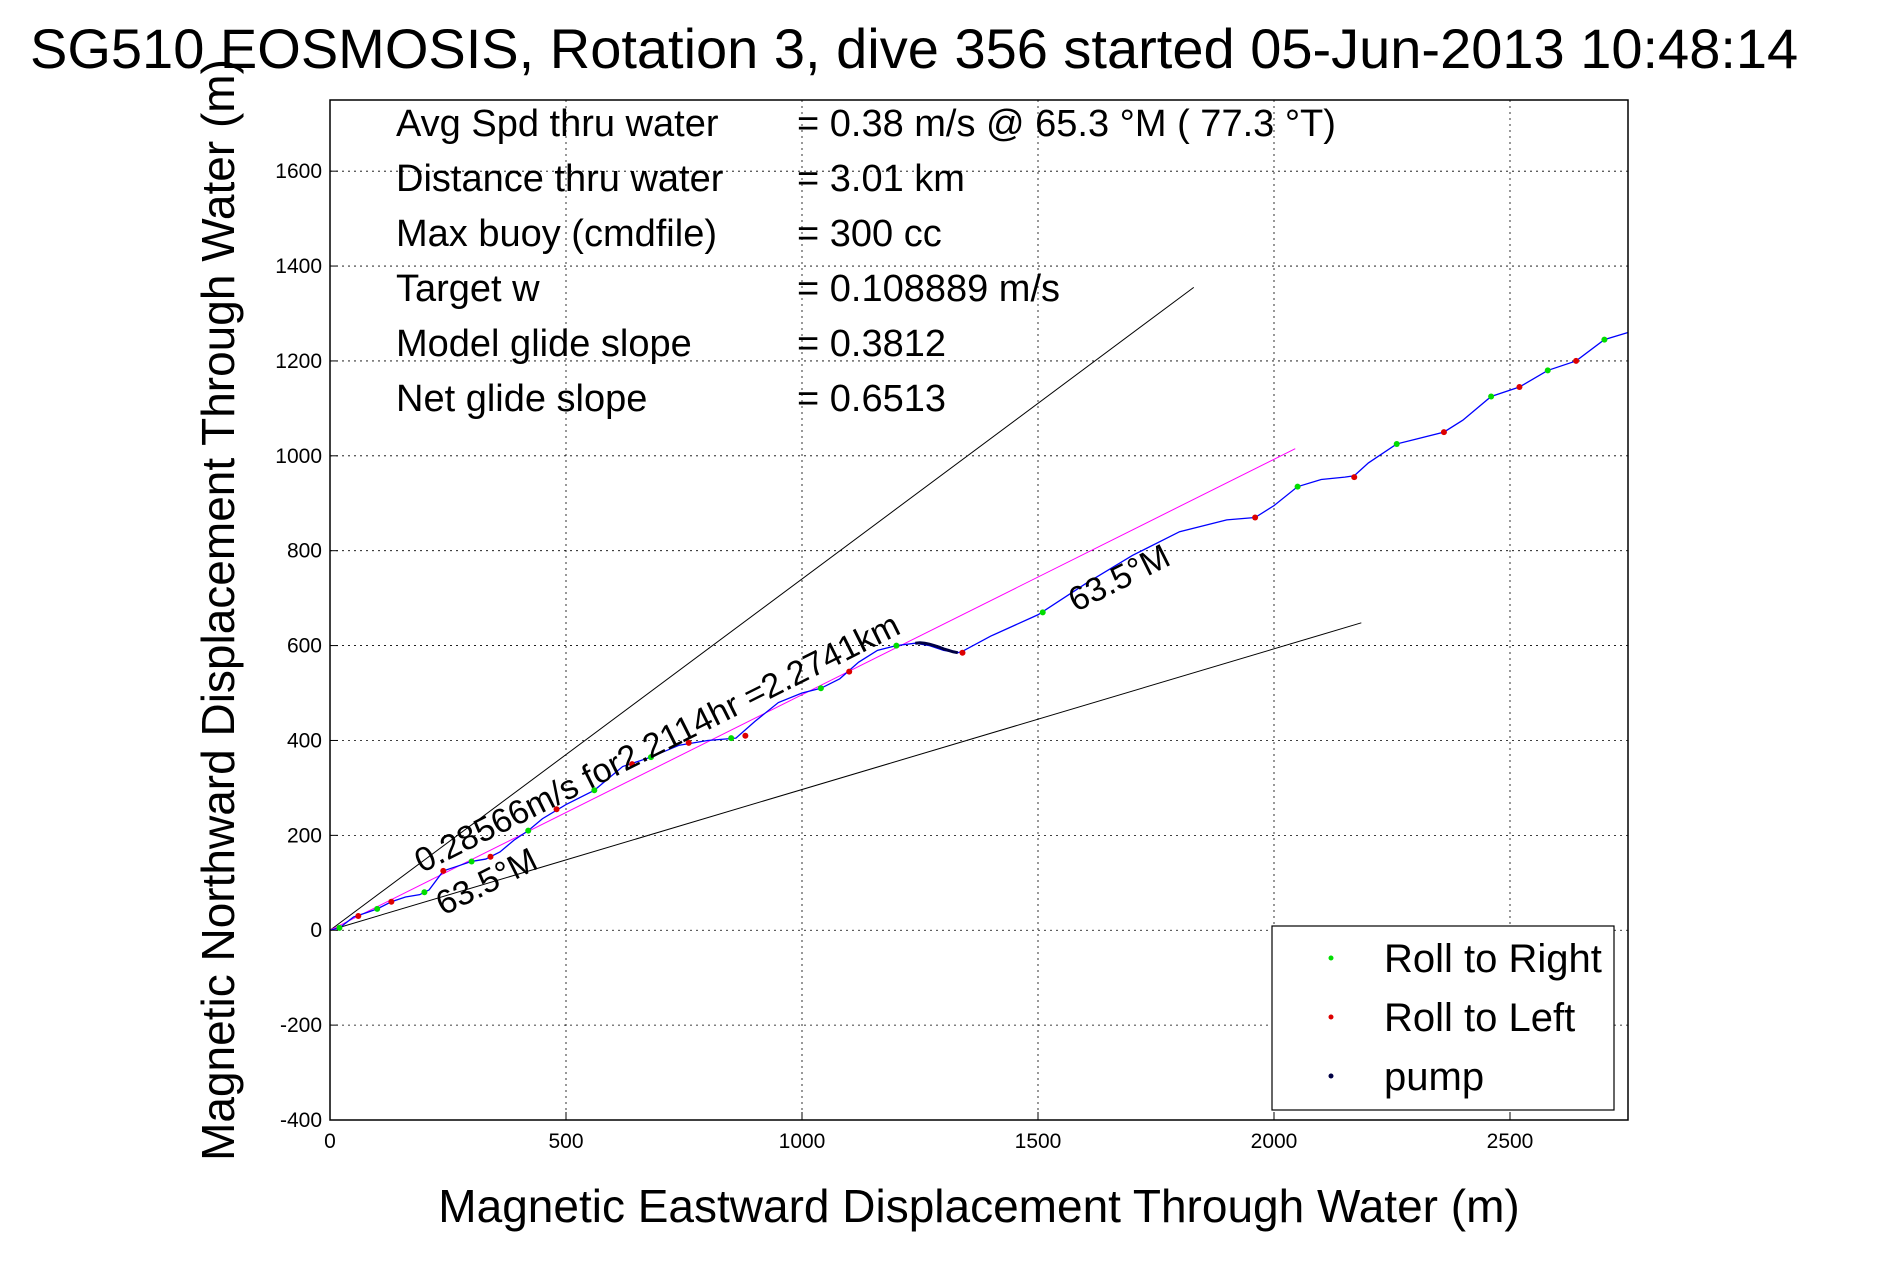 This screenshot has width=1891, height=1262. I want to click on x-ticks: 0 500 1000 1500 2000 2500, so click(928, 1132).